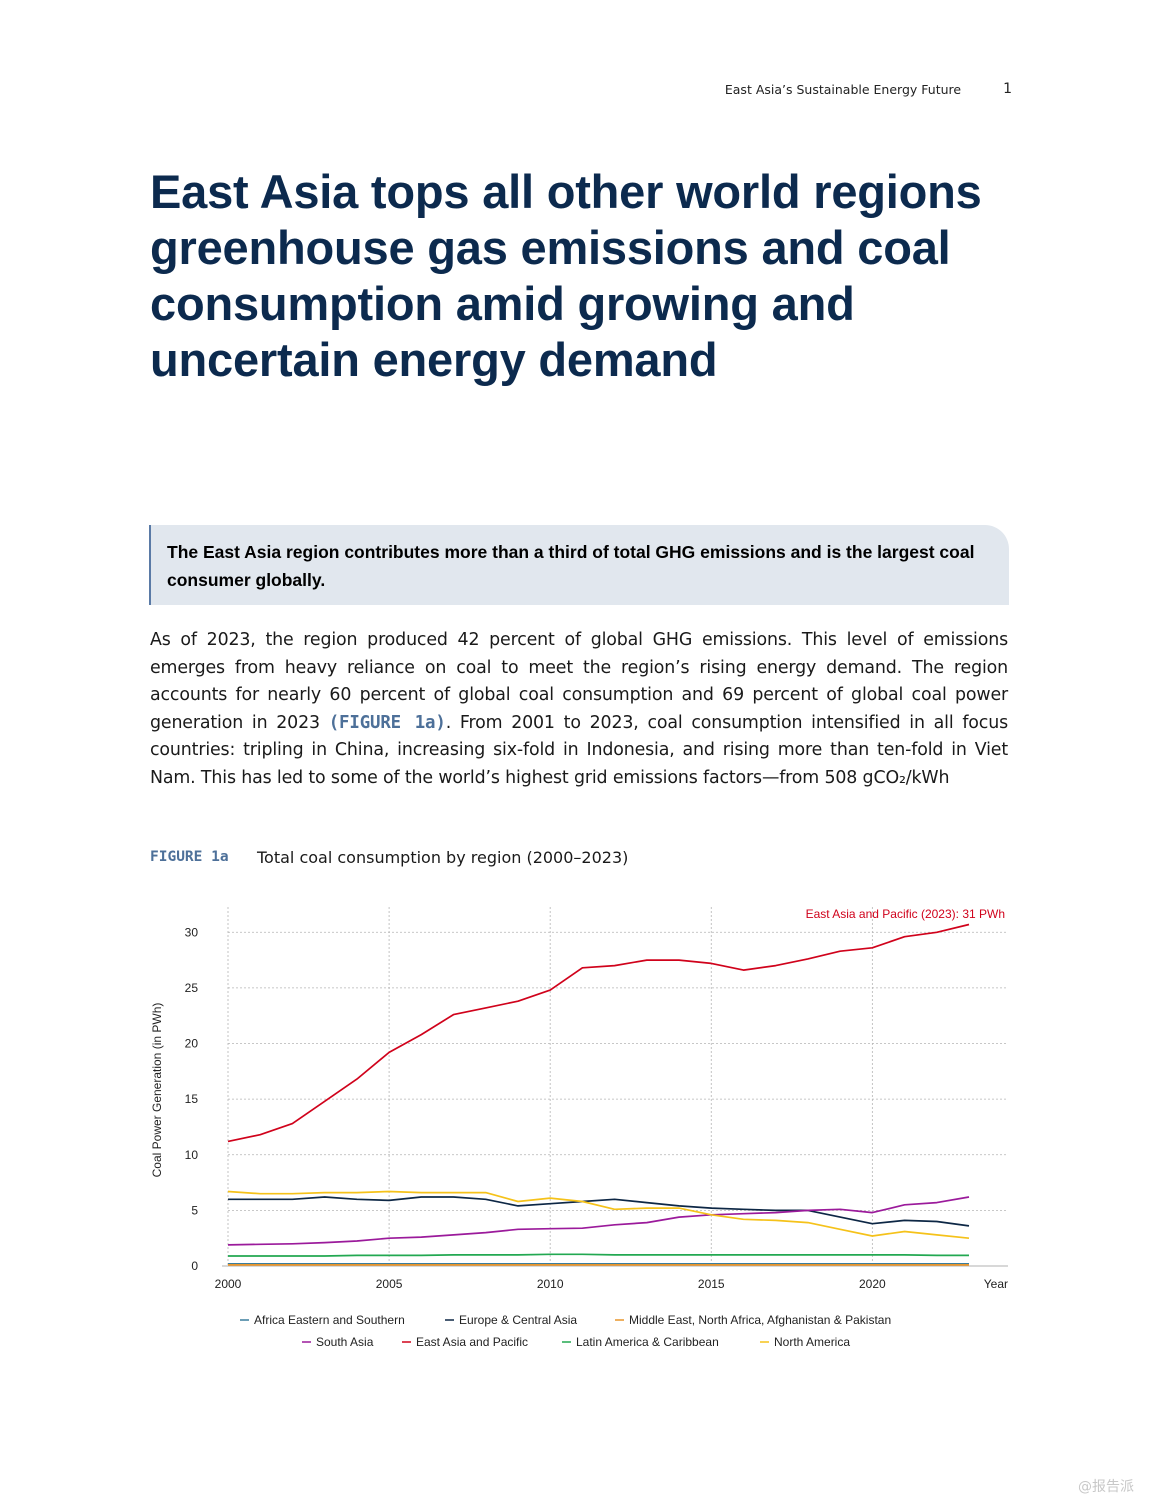 The image size is (1159, 1500). What do you see at coordinates (189, 857) in the screenshot?
I see `figure-label: FIGURE 1a` at bounding box center [189, 857].